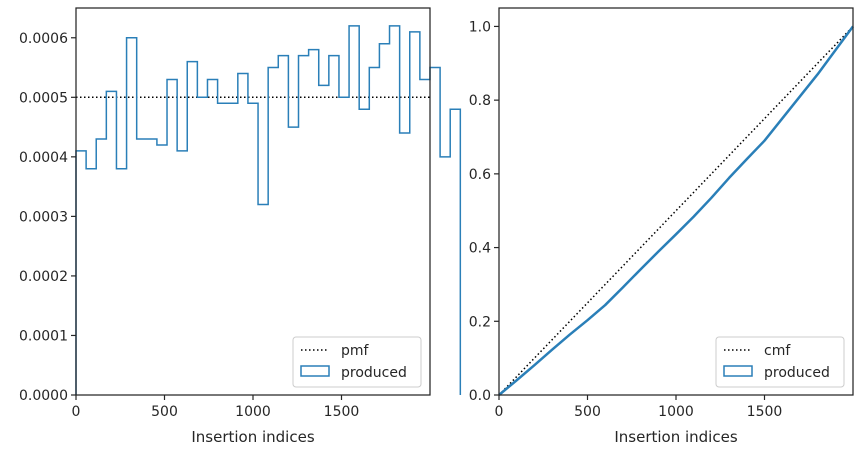  Describe the element at coordinates (43, 277) in the screenshot. I see `y-tick-label: 0.0002` at that location.